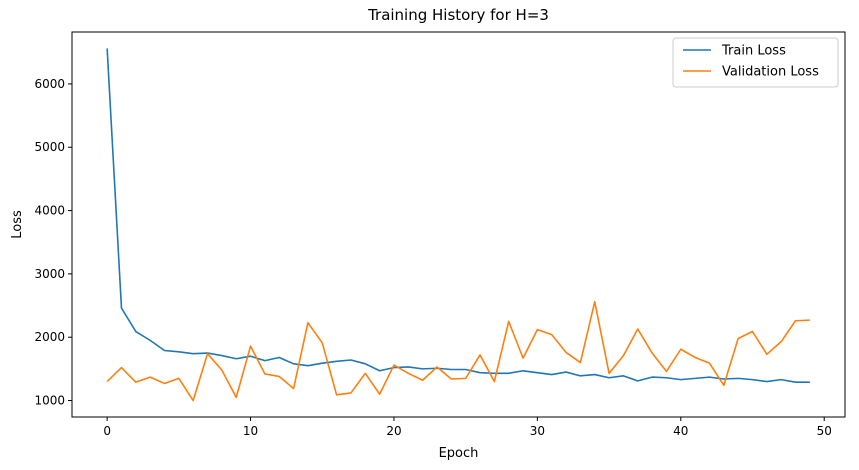  What do you see at coordinates (49, 337) in the screenshot?
I see `y-tick-label: 2000` at bounding box center [49, 337].